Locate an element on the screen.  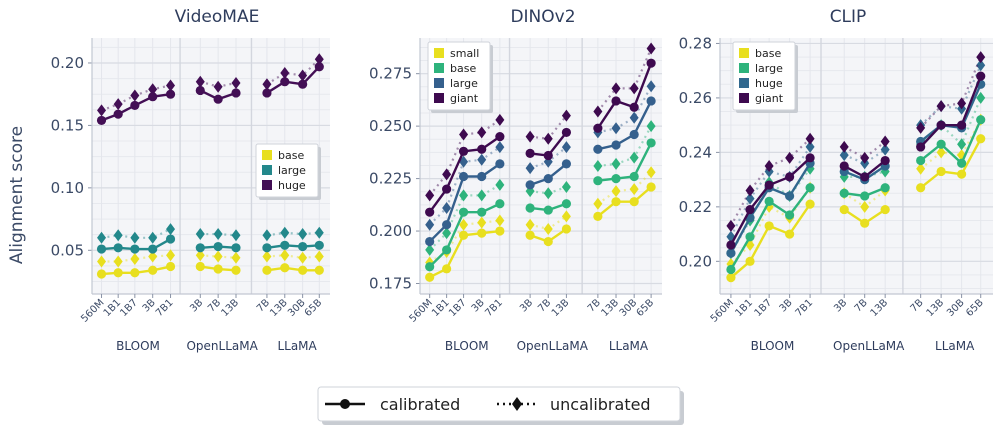
x-tick-label: 30B is located at coordinates (629, 308).